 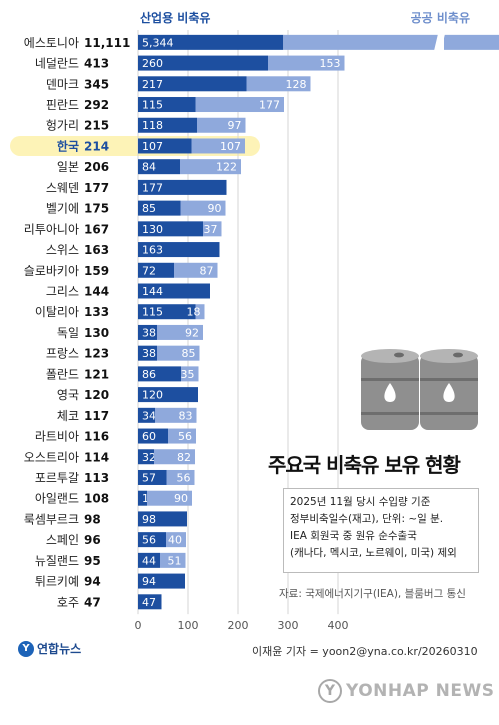 I want to click on value-label-industrial: 47, so click(x=149, y=602).